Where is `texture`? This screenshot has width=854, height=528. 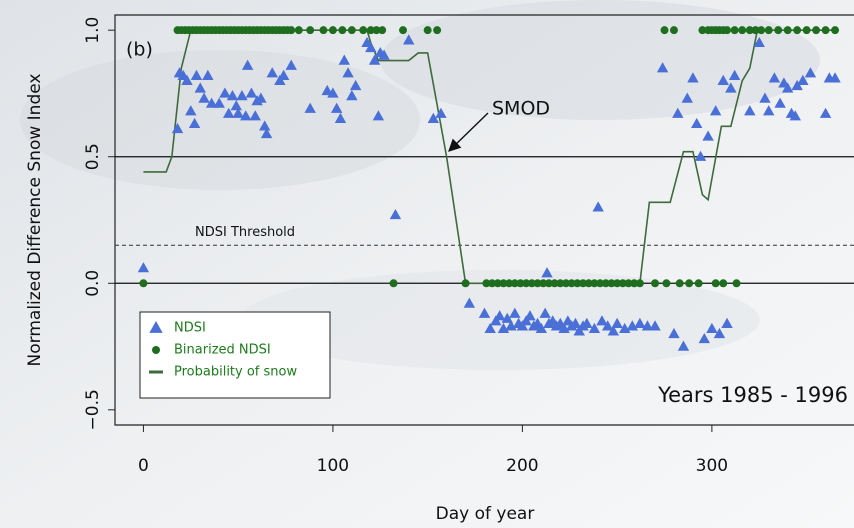 texture is located at coordinates (600, 60).